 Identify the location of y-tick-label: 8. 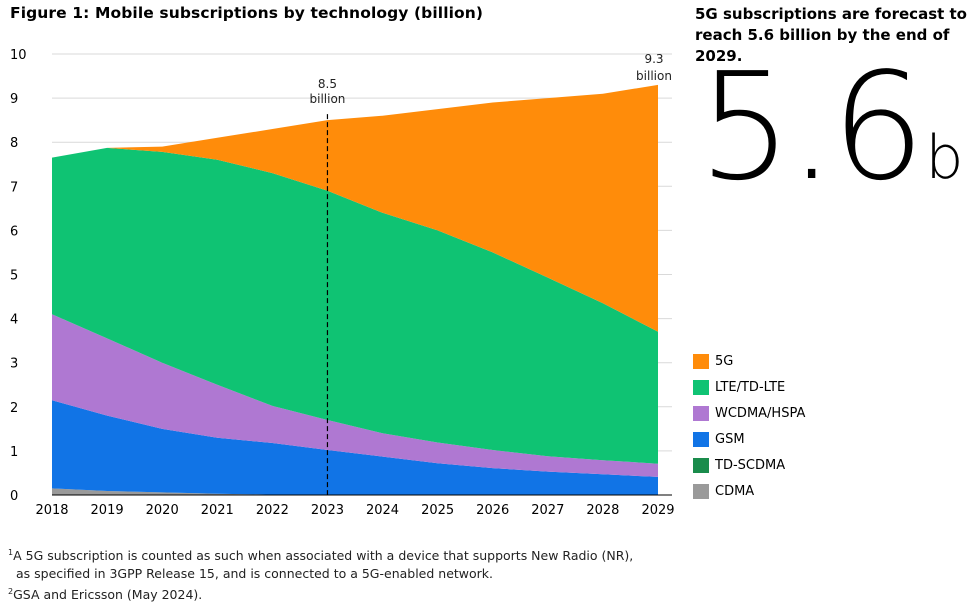
(14, 143).